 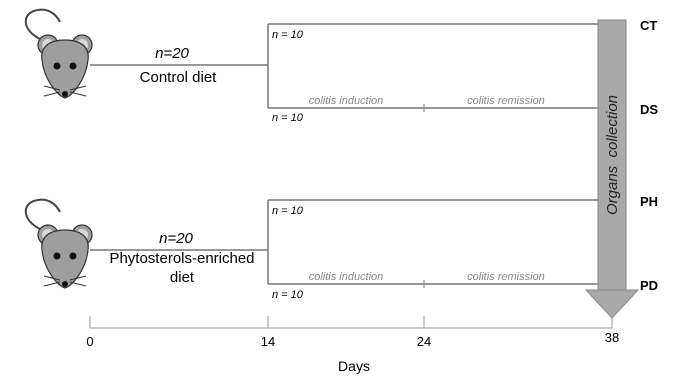 I want to click on endpoint-ds: DS, so click(x=649, y=109).